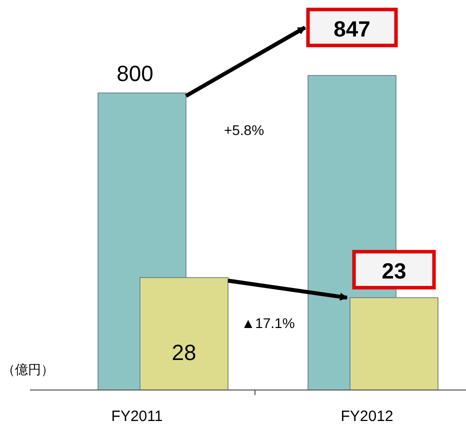  Describe the element at coordinates (135, 73) in the screenshot. I see `data-label: 800` at that location.